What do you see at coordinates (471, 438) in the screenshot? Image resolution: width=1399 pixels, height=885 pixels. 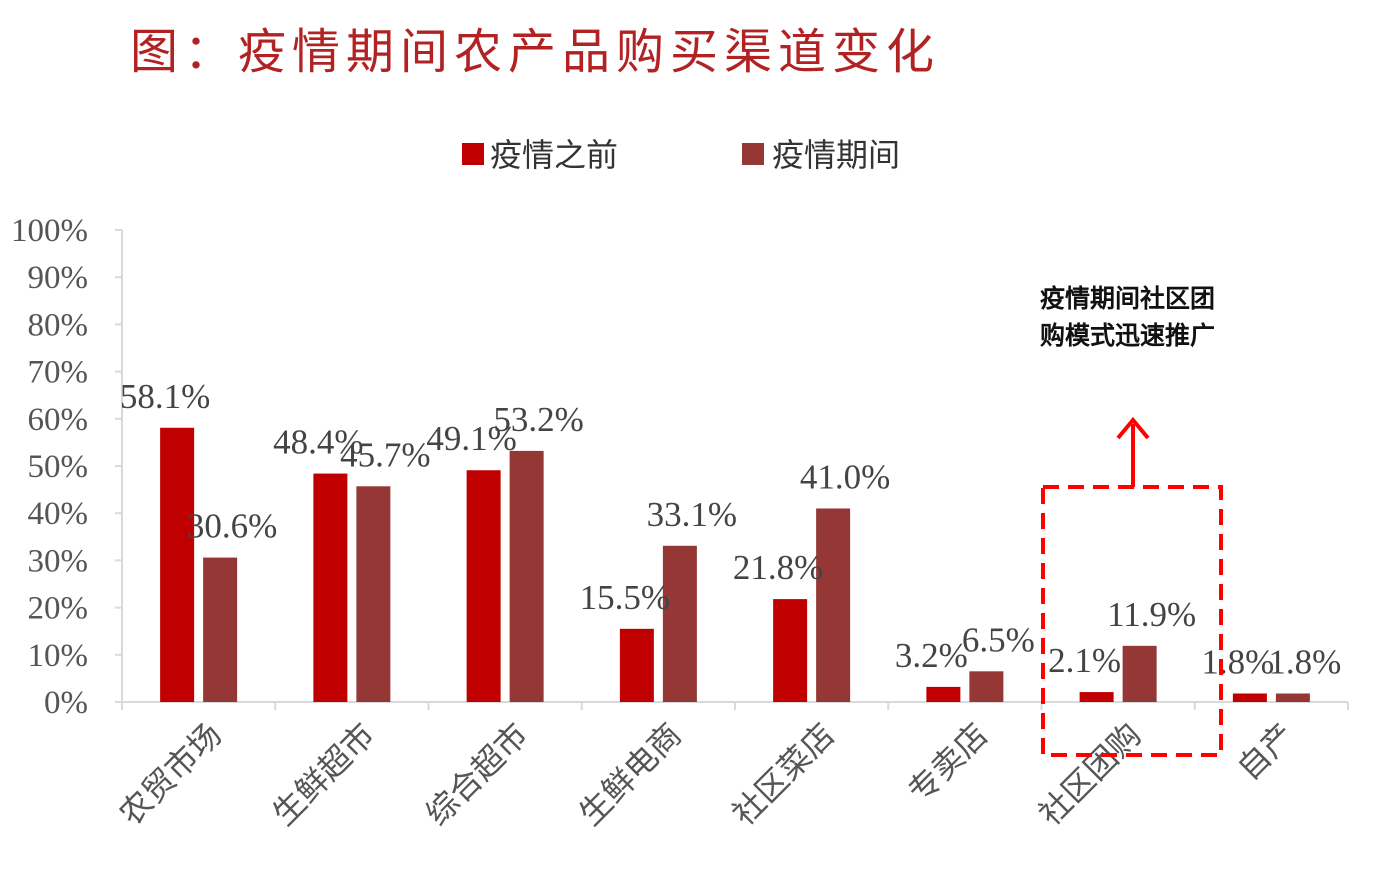 I see `data-label-before: 49.1%` at bounding box center [471, 438].